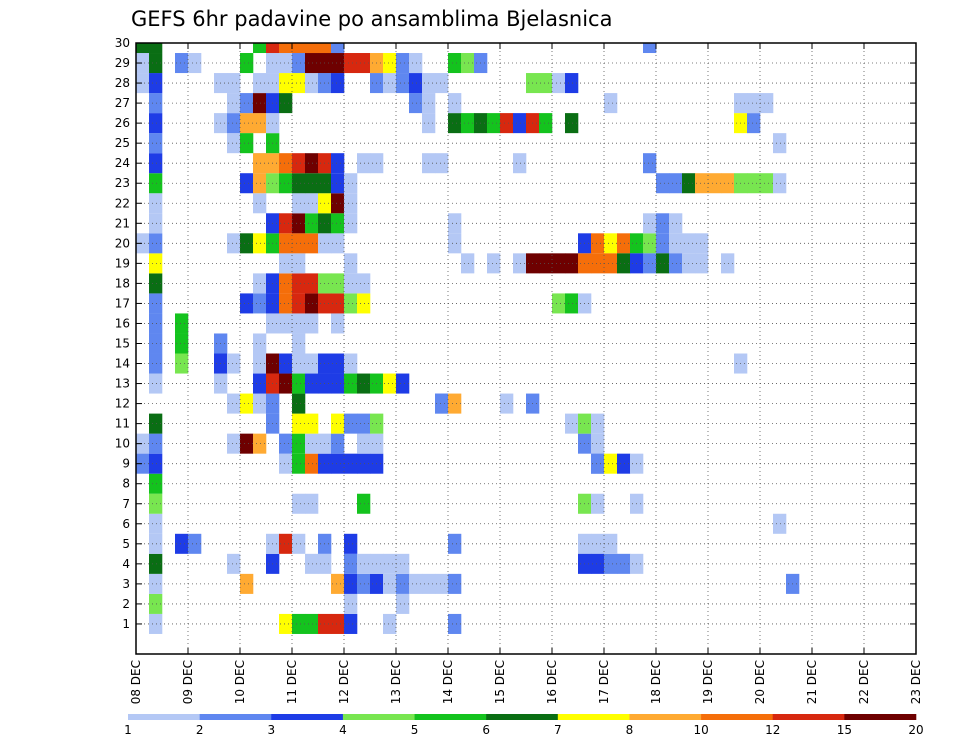  Describe the element at coordinates (844, 730) in the screenshot. I see `colorbar-label: 15` at that location.